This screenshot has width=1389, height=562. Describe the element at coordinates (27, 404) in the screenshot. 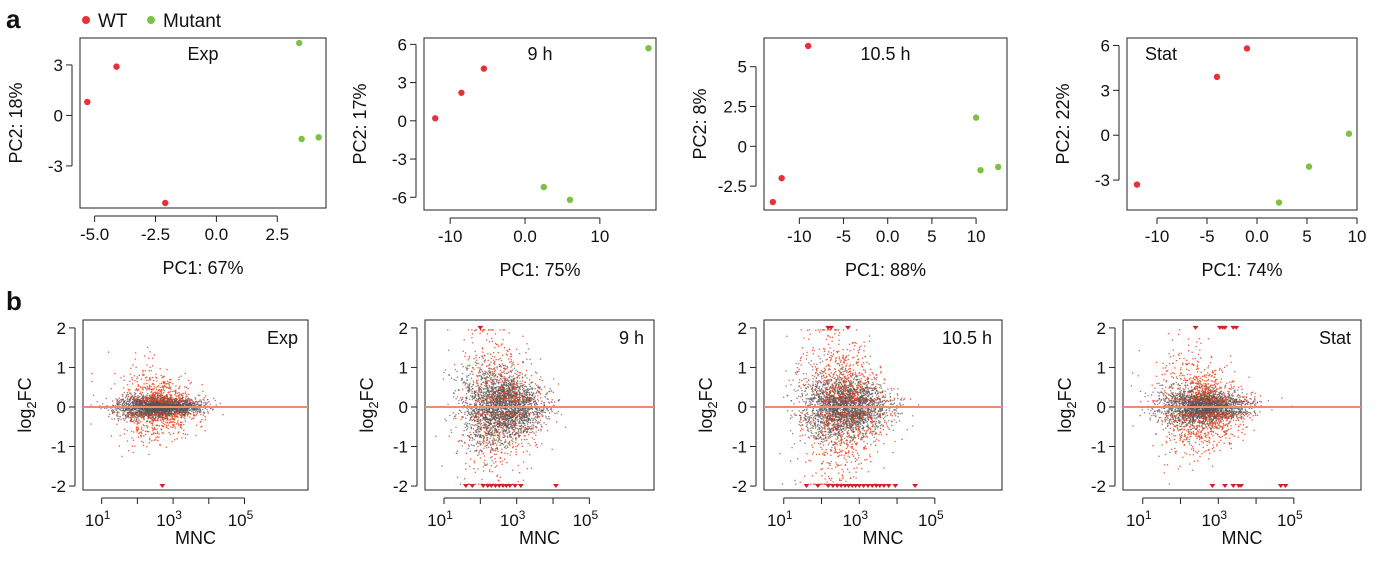

I see `y-axis-label: log2FC` at that location.